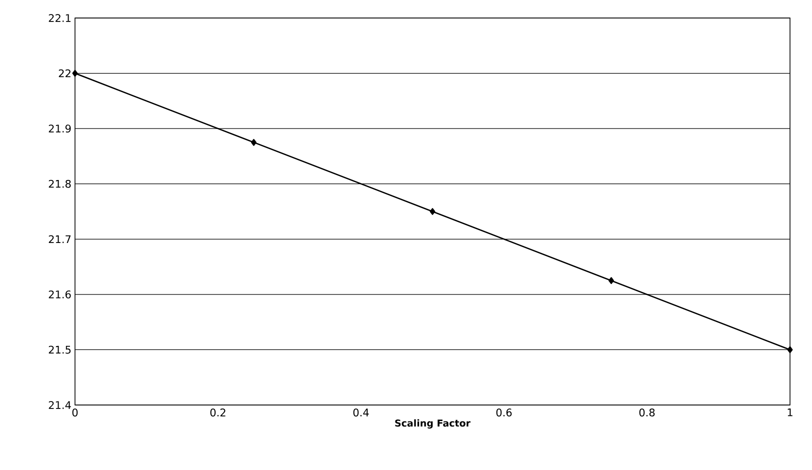 Image resolution: width=812 pixels, height=470 pixels. What do you see at coordinates (790, 412) in the screenshot?
I see `x-tick-label: 1` at bounding box center [790, 412].